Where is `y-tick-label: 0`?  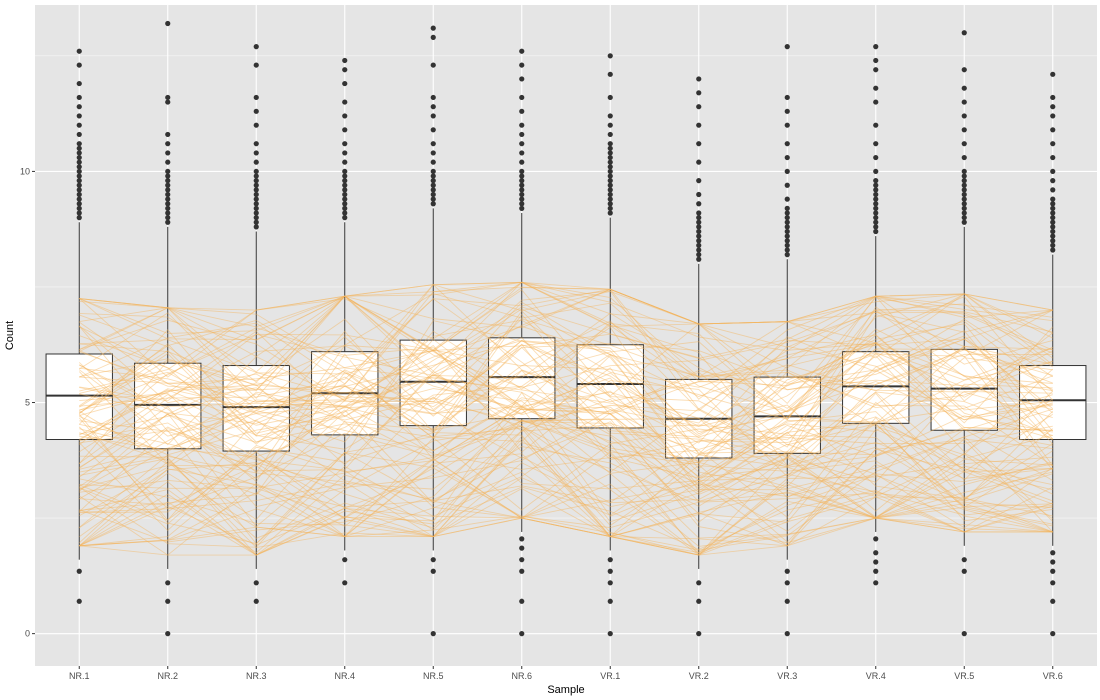 y-tick-label: 0 is located at coordinates (27, 634).